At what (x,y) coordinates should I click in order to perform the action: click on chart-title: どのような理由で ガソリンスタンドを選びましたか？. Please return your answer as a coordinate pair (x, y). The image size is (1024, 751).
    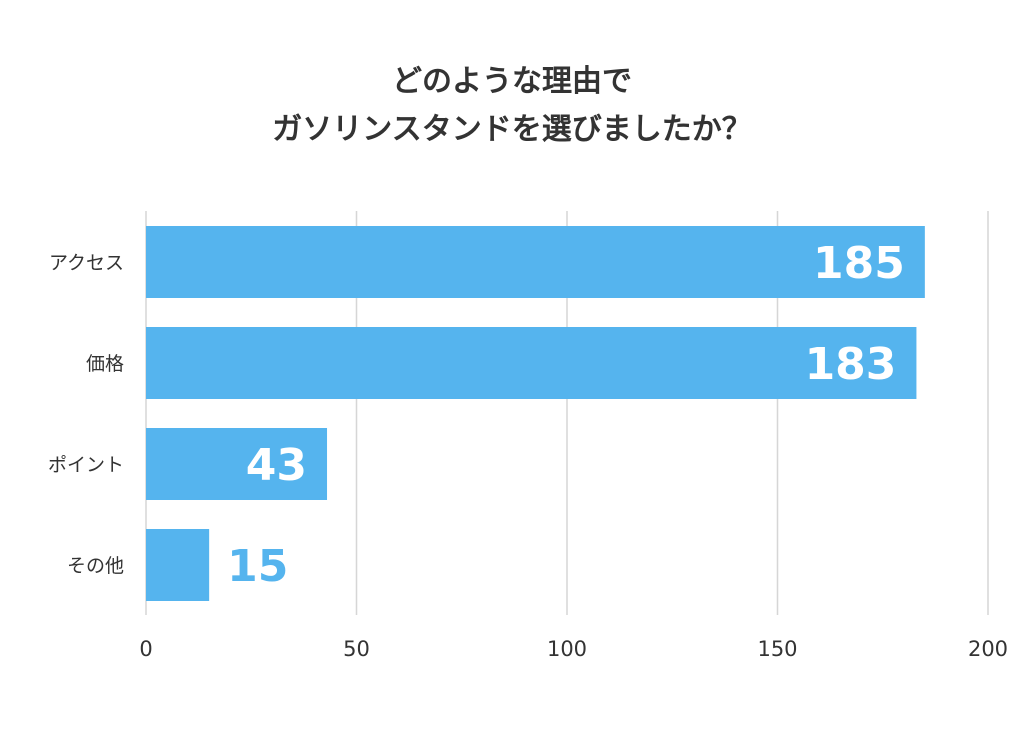
    Looking at the image, I should click on (512, 106).